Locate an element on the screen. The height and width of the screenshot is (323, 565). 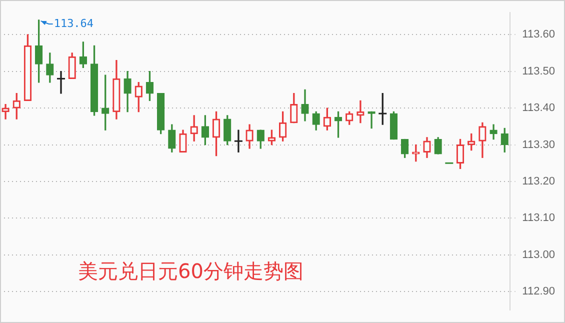
y-tick-label: 113.50 is located at coordinates (538, 71).